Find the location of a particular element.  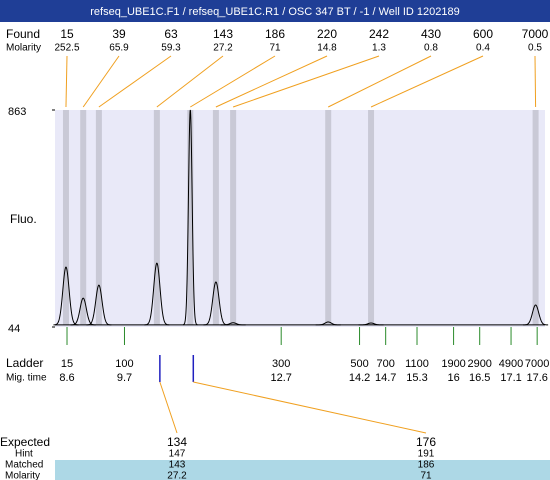

found-size: 220 is located at coordinates (327, 34).